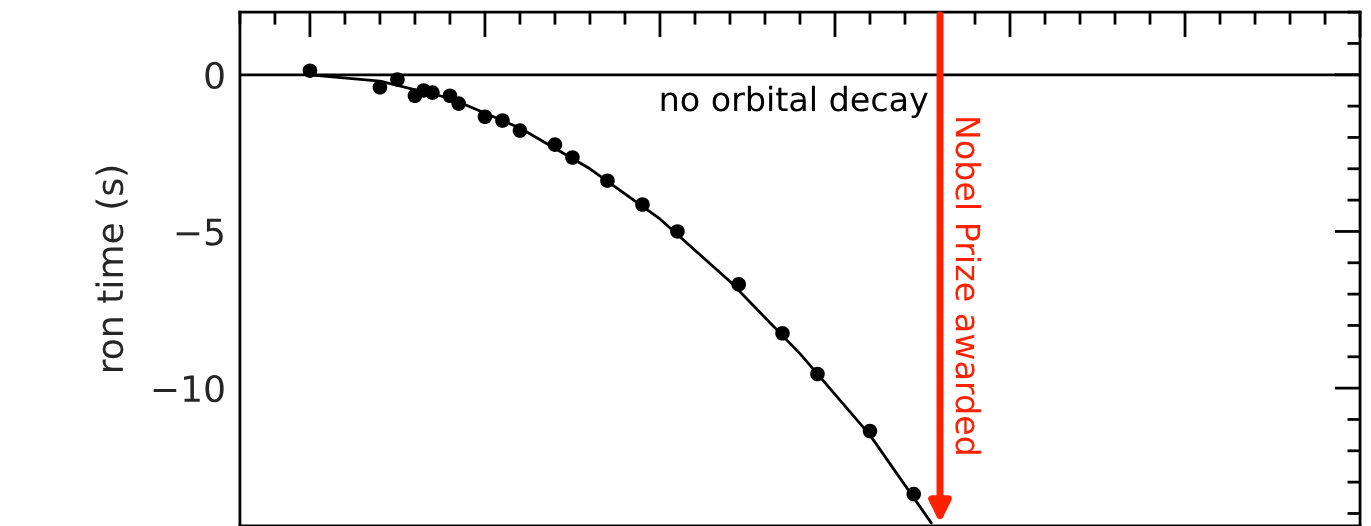  Describe the element at coordinates (968, 286) in the screenshot. I see `annotation: Nobel Prize awarded` at that location.